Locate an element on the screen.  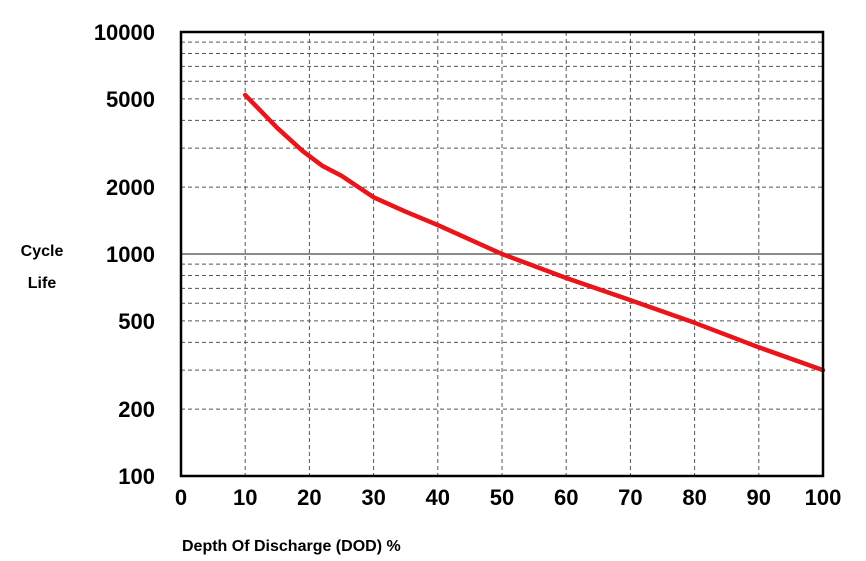
y-tick-label: 2000 is located at coordinates (130, 187).